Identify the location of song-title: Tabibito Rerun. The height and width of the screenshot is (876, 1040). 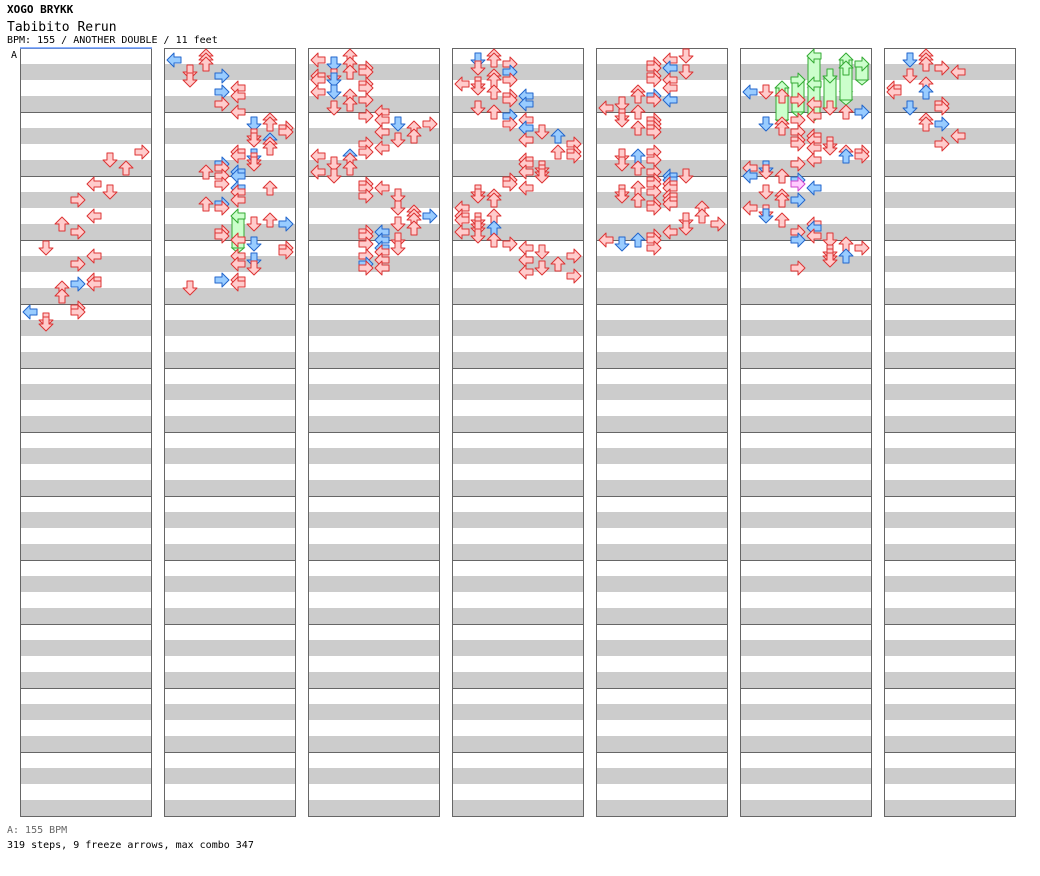
(62, 27).